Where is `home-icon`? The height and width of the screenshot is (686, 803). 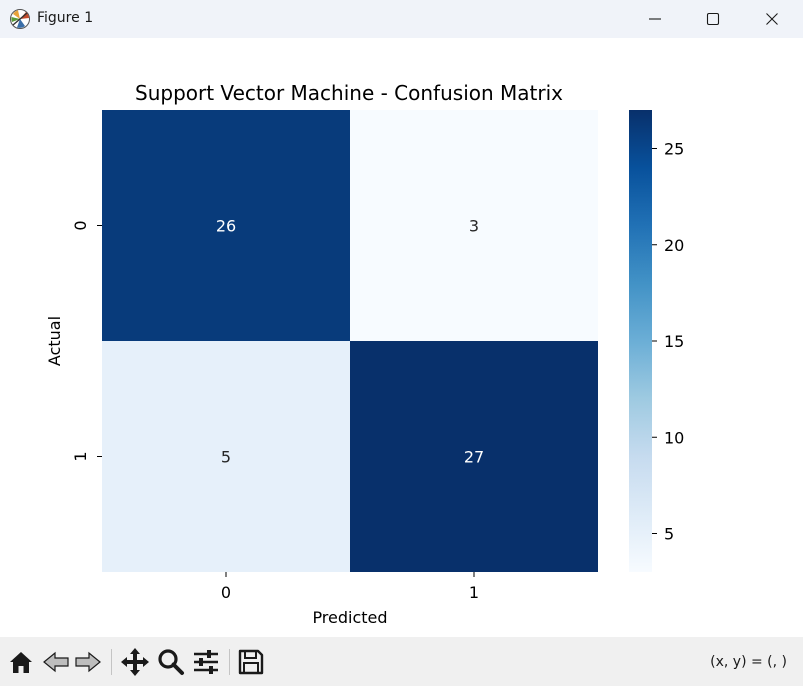
home-icon is located at coordinates (21, 662).